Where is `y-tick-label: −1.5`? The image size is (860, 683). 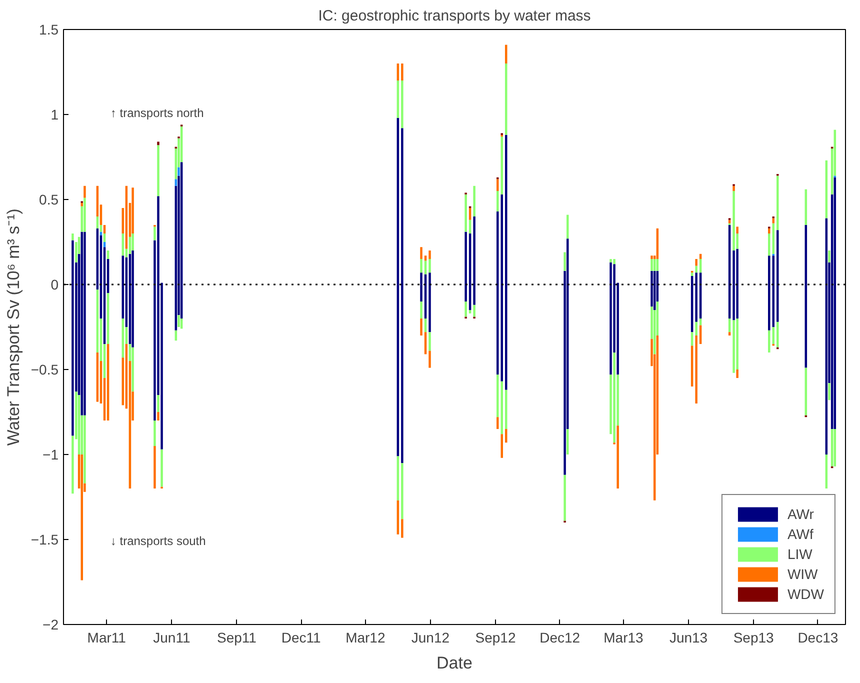 y-tick-label: −1.5 is located at coordinates (44, 540).